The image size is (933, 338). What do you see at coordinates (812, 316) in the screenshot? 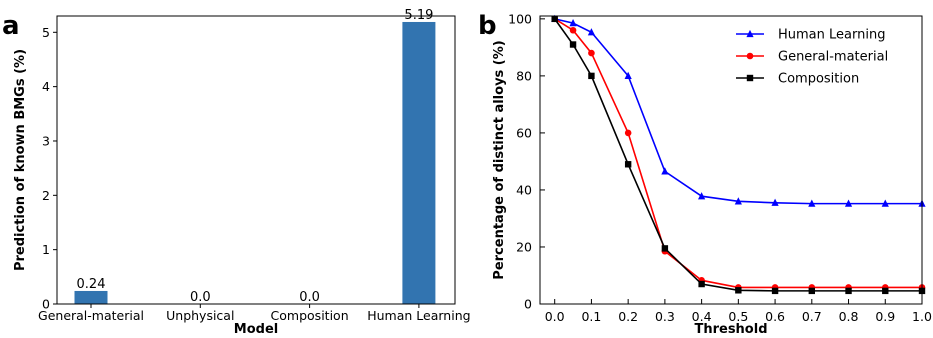
I see `x-tick-label: 0.7` at bounding box center [812, 316].